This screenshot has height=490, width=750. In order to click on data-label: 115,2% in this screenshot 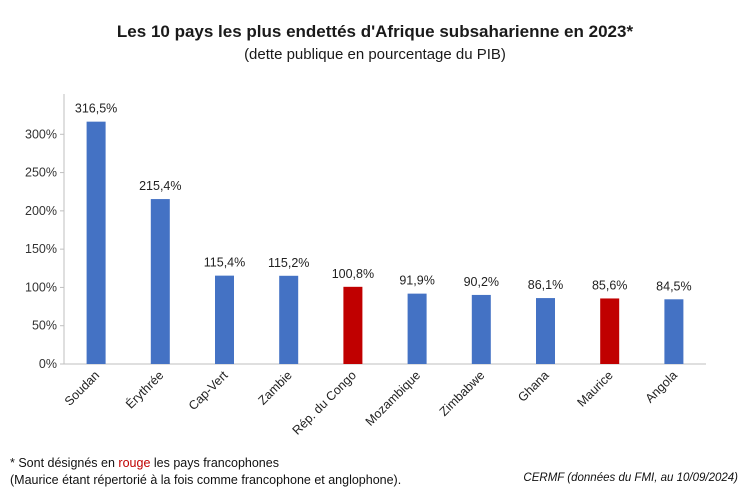, I will do `click(288, 263)`.